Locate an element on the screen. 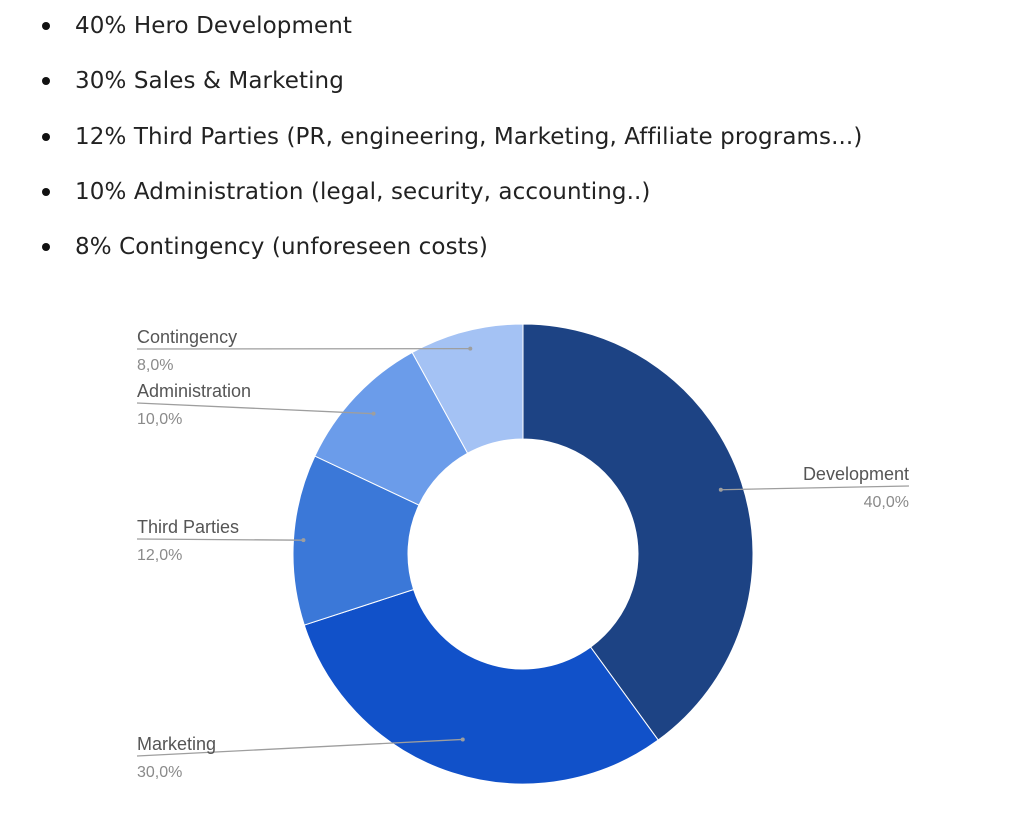  slice-label-development: Development 40,0% is located at coordinates (814, 487).